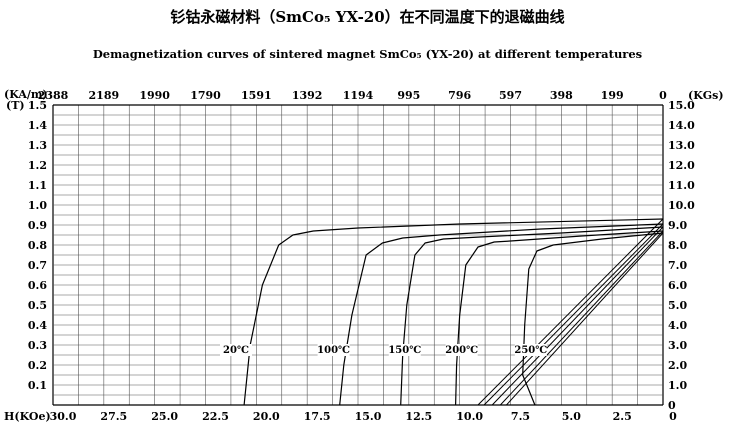 Image resolution: width=735 pixels, height=427 pixels. I want to click on bottom-tick-label: 12.5, so click(418, 416).